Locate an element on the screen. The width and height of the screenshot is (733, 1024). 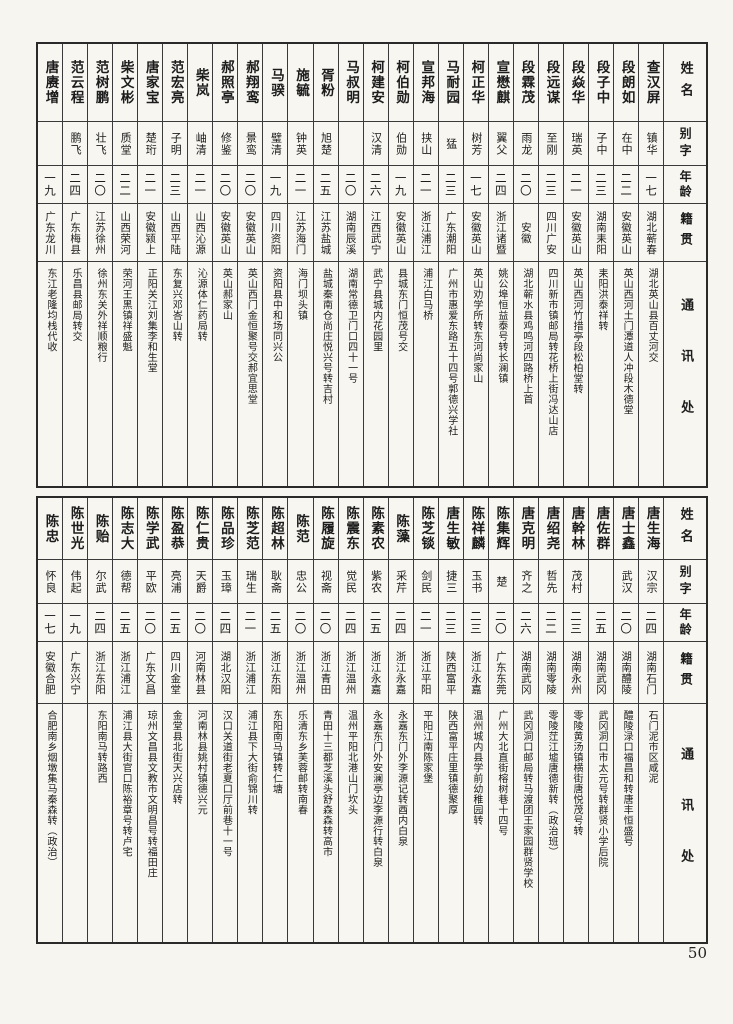
entry-age-cell: 一九 is located at coordinates (275, 185).